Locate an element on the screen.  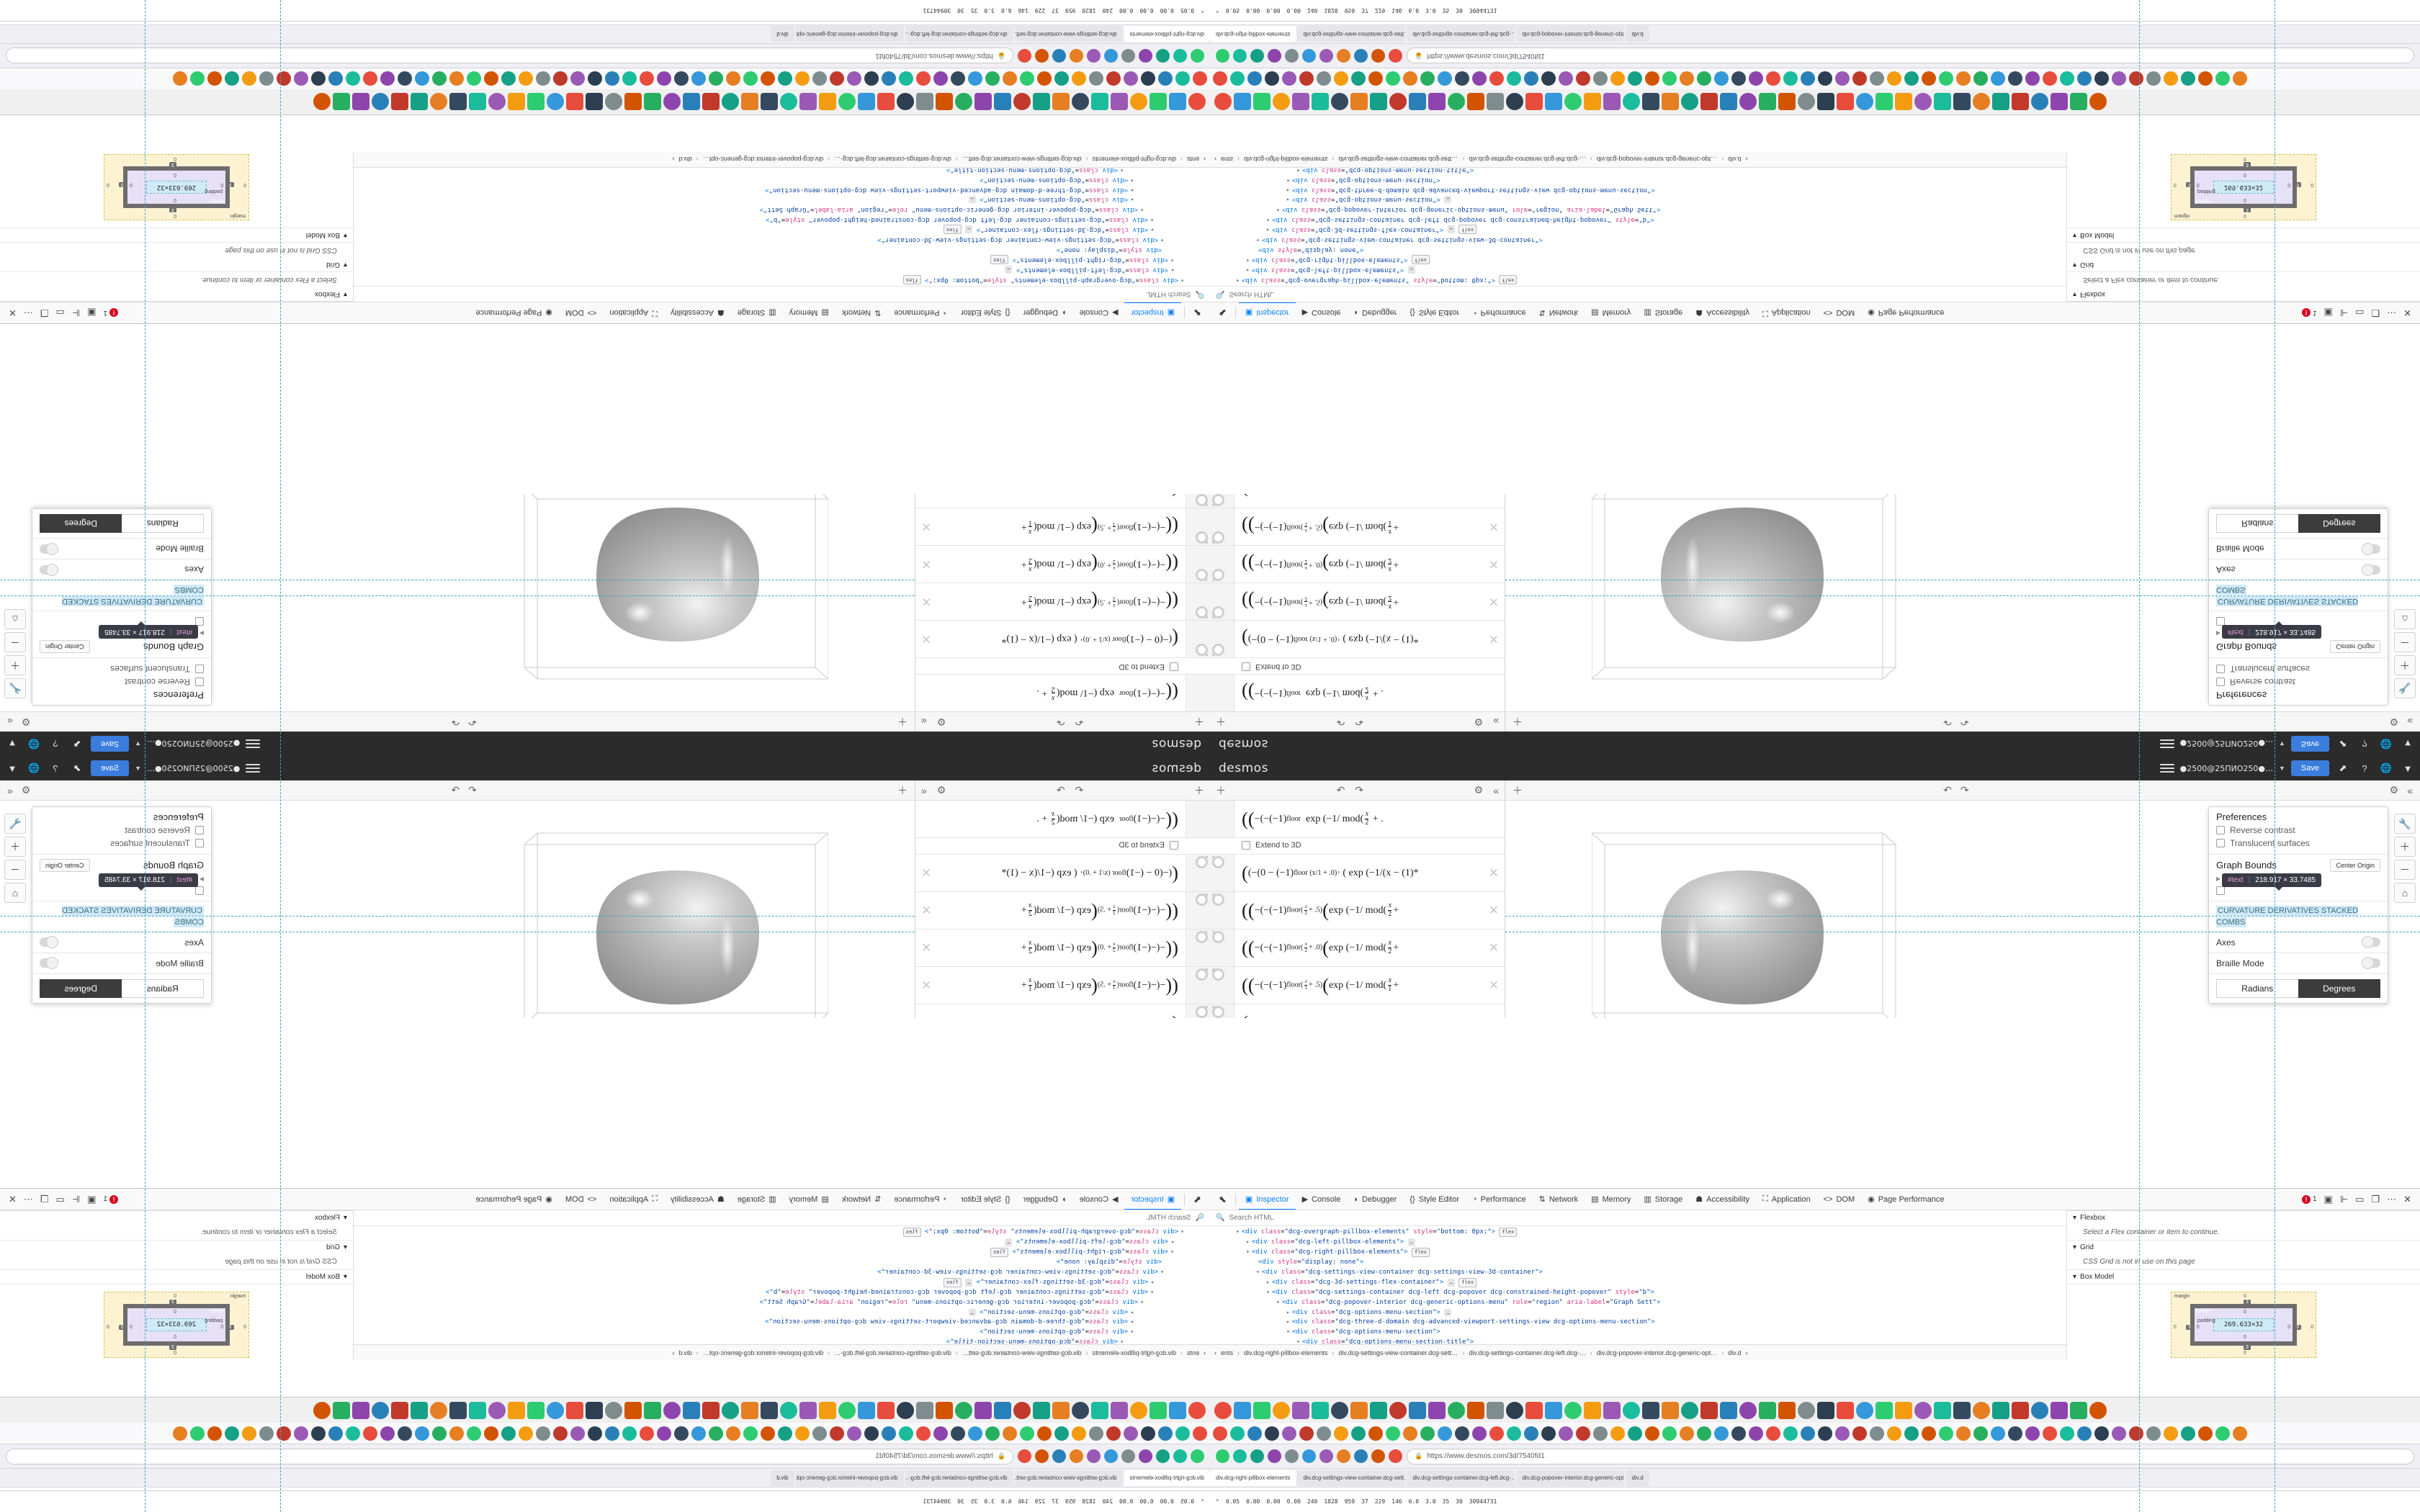
translucent-surfaces-row: Translucent surfaces is located at coordinates (2298, 843).